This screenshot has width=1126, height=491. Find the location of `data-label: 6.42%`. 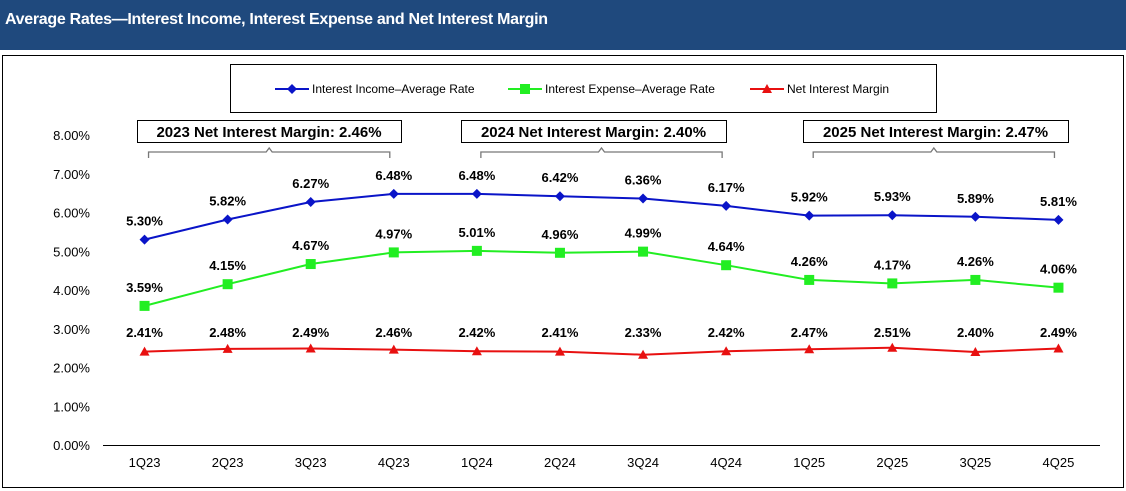

data-label: 6.42% is located at coordinates (560, 177).